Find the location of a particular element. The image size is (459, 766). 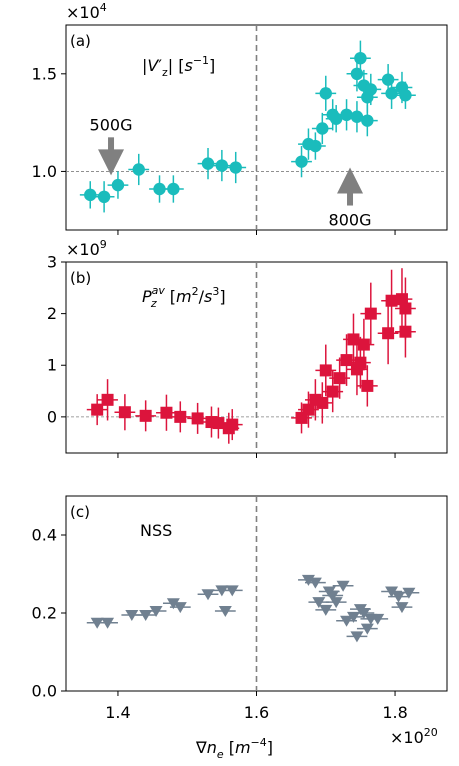

panel-title-b: Pav z [m2/s3] is located at coordinates (184, 297).